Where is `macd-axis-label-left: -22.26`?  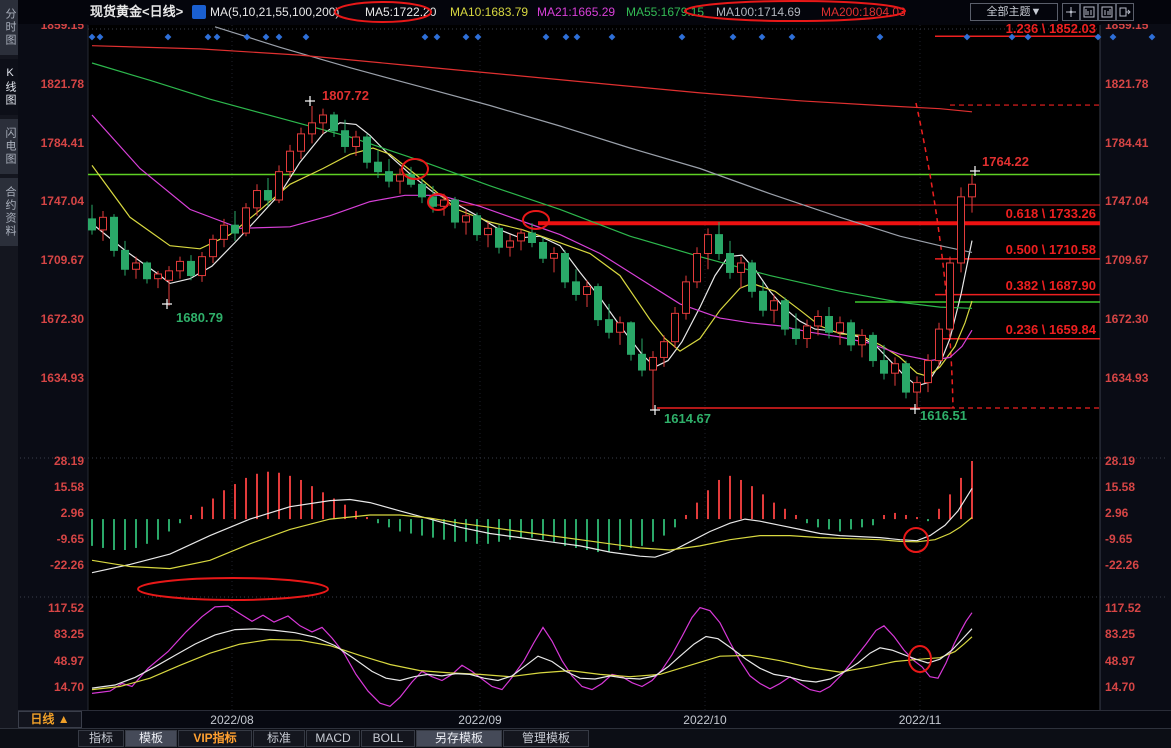
macd-axis-label-left: -22.26 is located at coordinates (66, 565).